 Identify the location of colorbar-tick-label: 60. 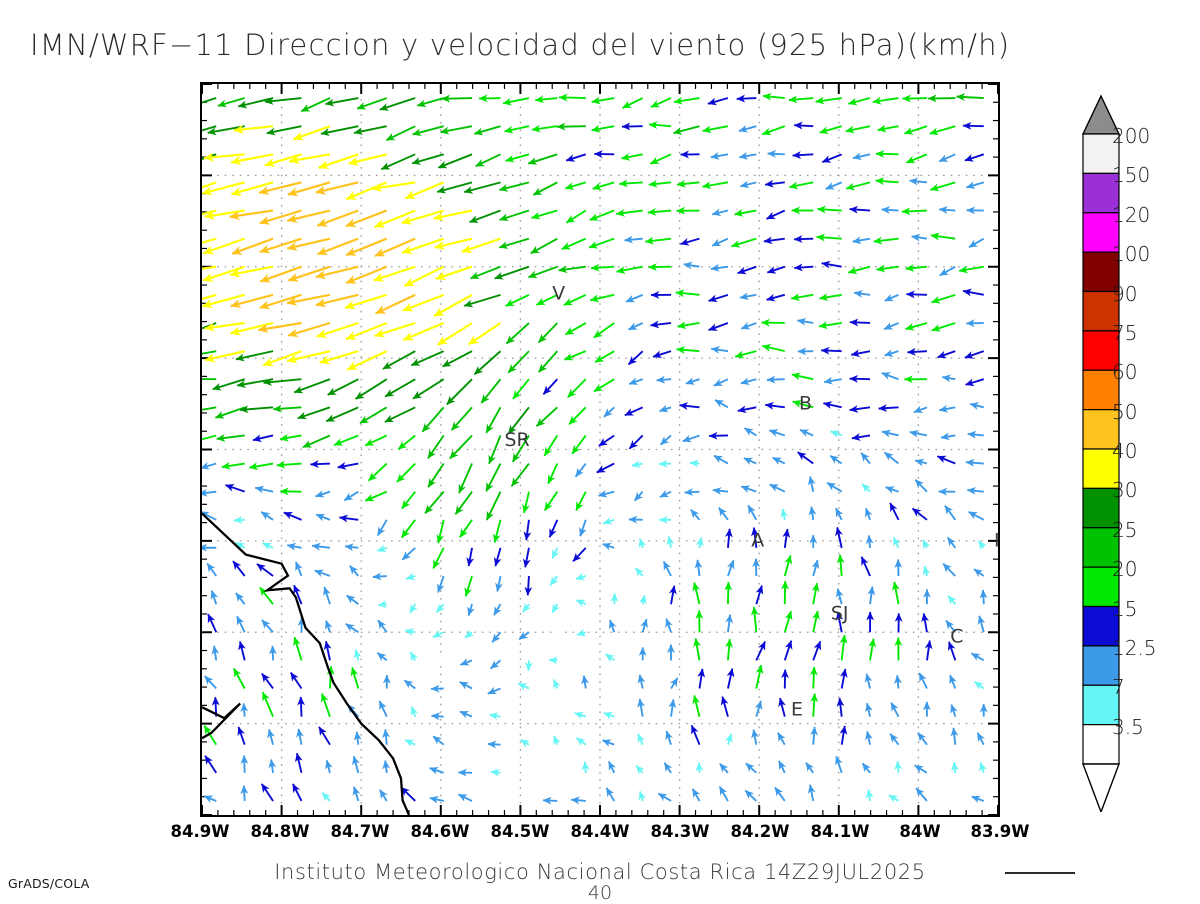
(1124, 372).